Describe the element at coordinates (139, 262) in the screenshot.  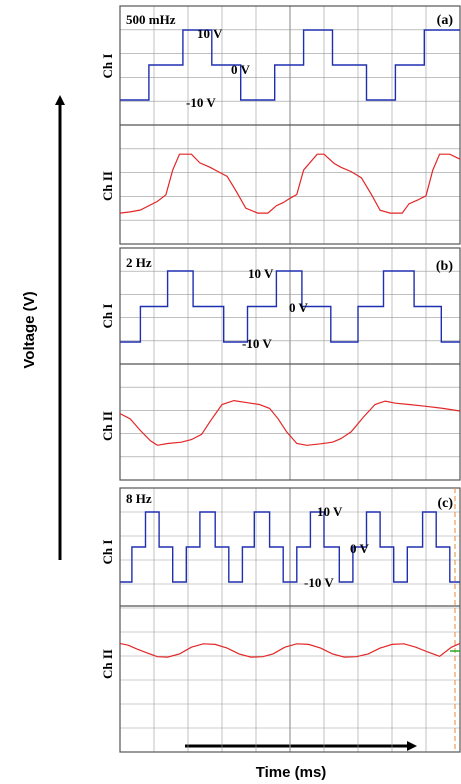
I see `frequency-label: 2 Hz` at that location.